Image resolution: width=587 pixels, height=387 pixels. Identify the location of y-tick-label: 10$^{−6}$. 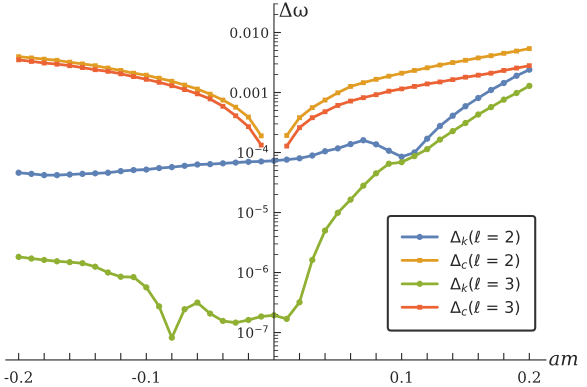
(253, 271).